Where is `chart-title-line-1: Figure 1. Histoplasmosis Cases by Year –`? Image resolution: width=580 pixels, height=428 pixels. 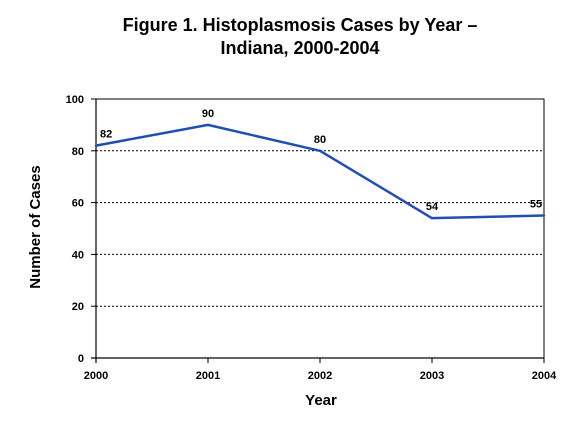
chart-title-line-1: Figure 1. Histoplasmosis Cases by Year – is located at coordinates (300, 25).